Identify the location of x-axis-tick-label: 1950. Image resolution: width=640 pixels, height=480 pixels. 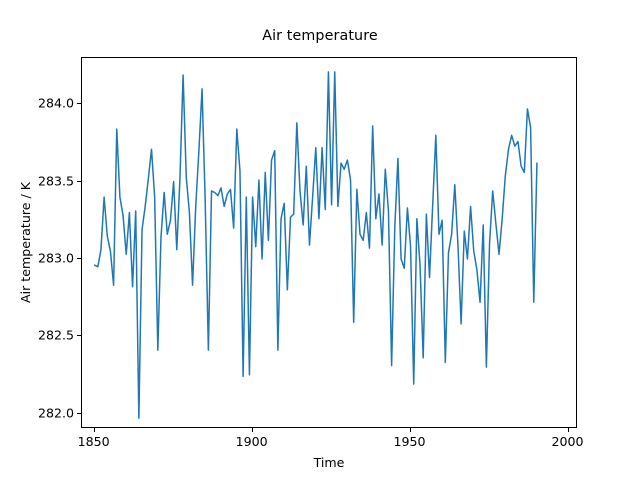
(409, 441).